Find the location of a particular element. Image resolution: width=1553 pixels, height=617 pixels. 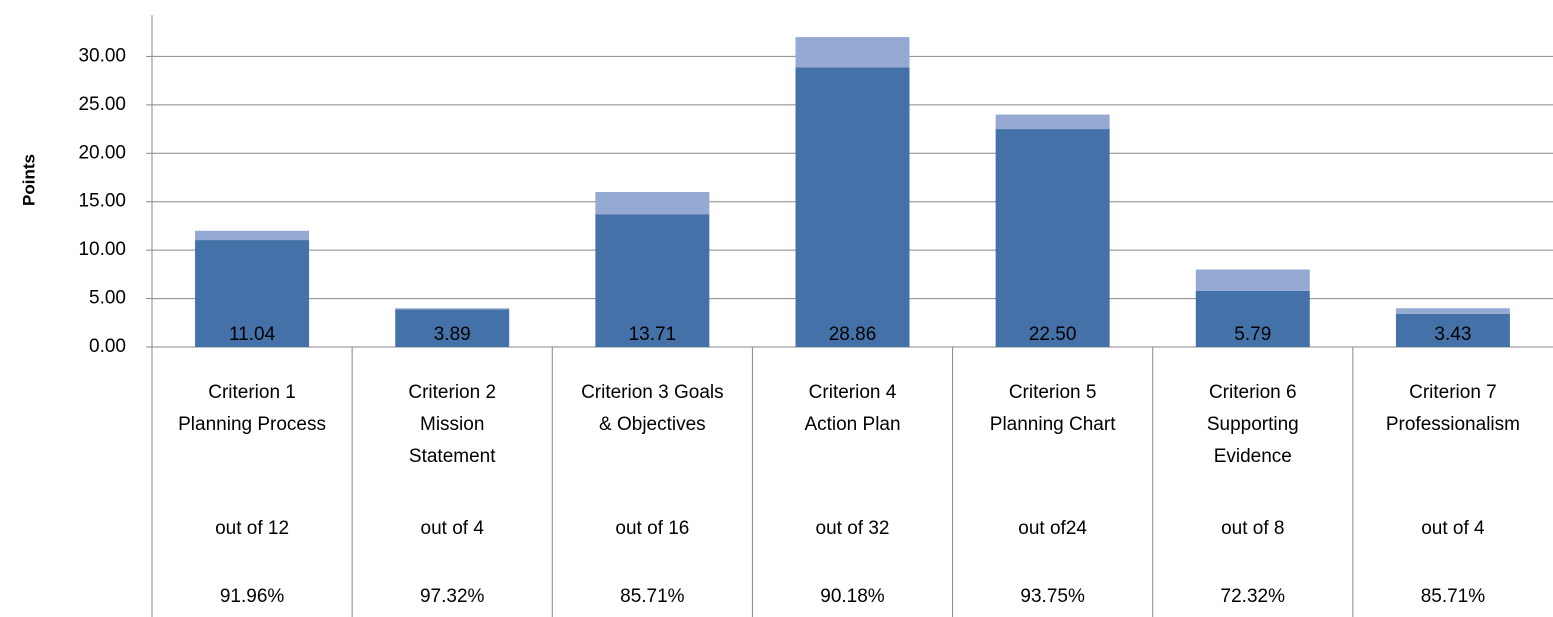

value-label: 13.71 is located at coordinates (653, 334).